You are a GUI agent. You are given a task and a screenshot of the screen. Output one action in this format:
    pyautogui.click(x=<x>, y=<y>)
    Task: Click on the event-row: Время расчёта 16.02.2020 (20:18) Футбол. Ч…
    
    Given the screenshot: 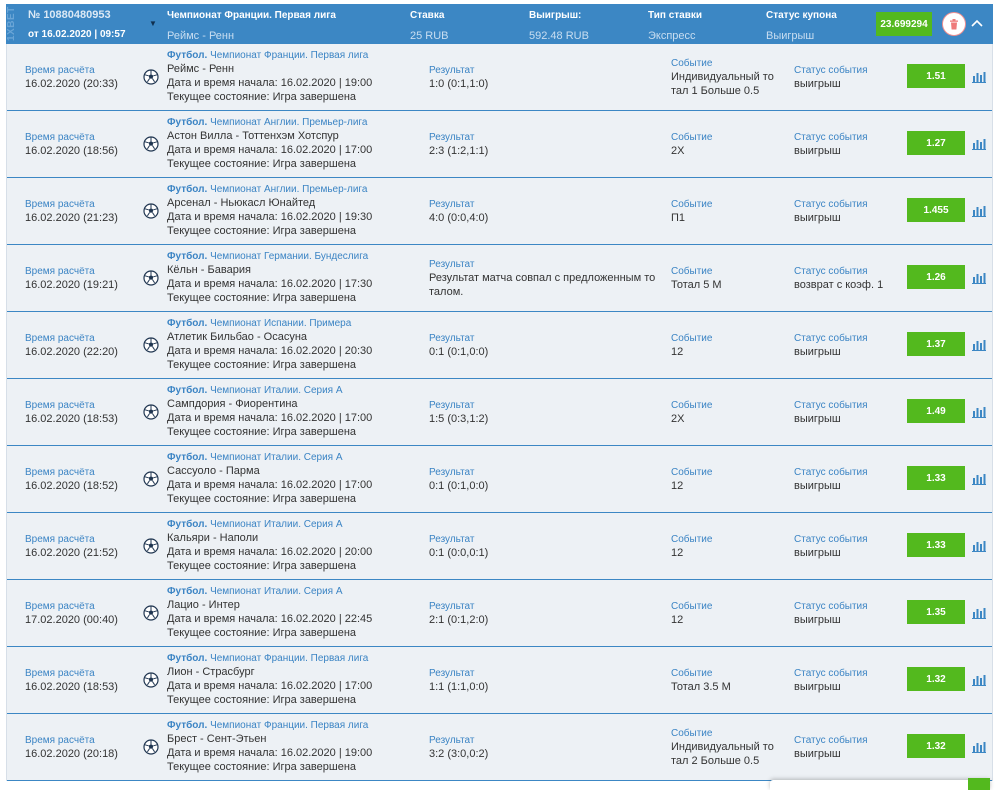 What is the action you would take?
    pyautogui.click(x=499, y=747)
    